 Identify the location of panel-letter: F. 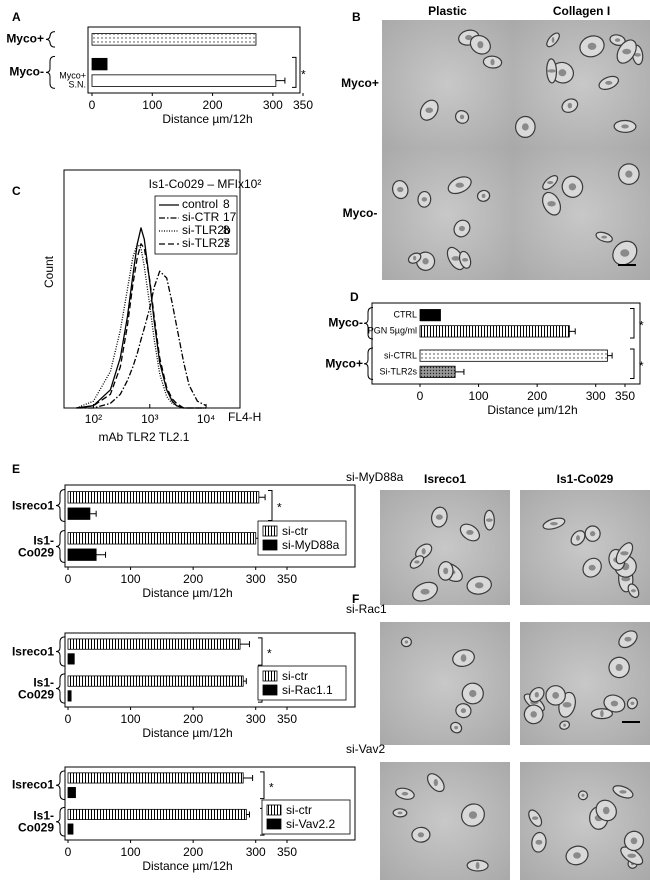
(355, 599).